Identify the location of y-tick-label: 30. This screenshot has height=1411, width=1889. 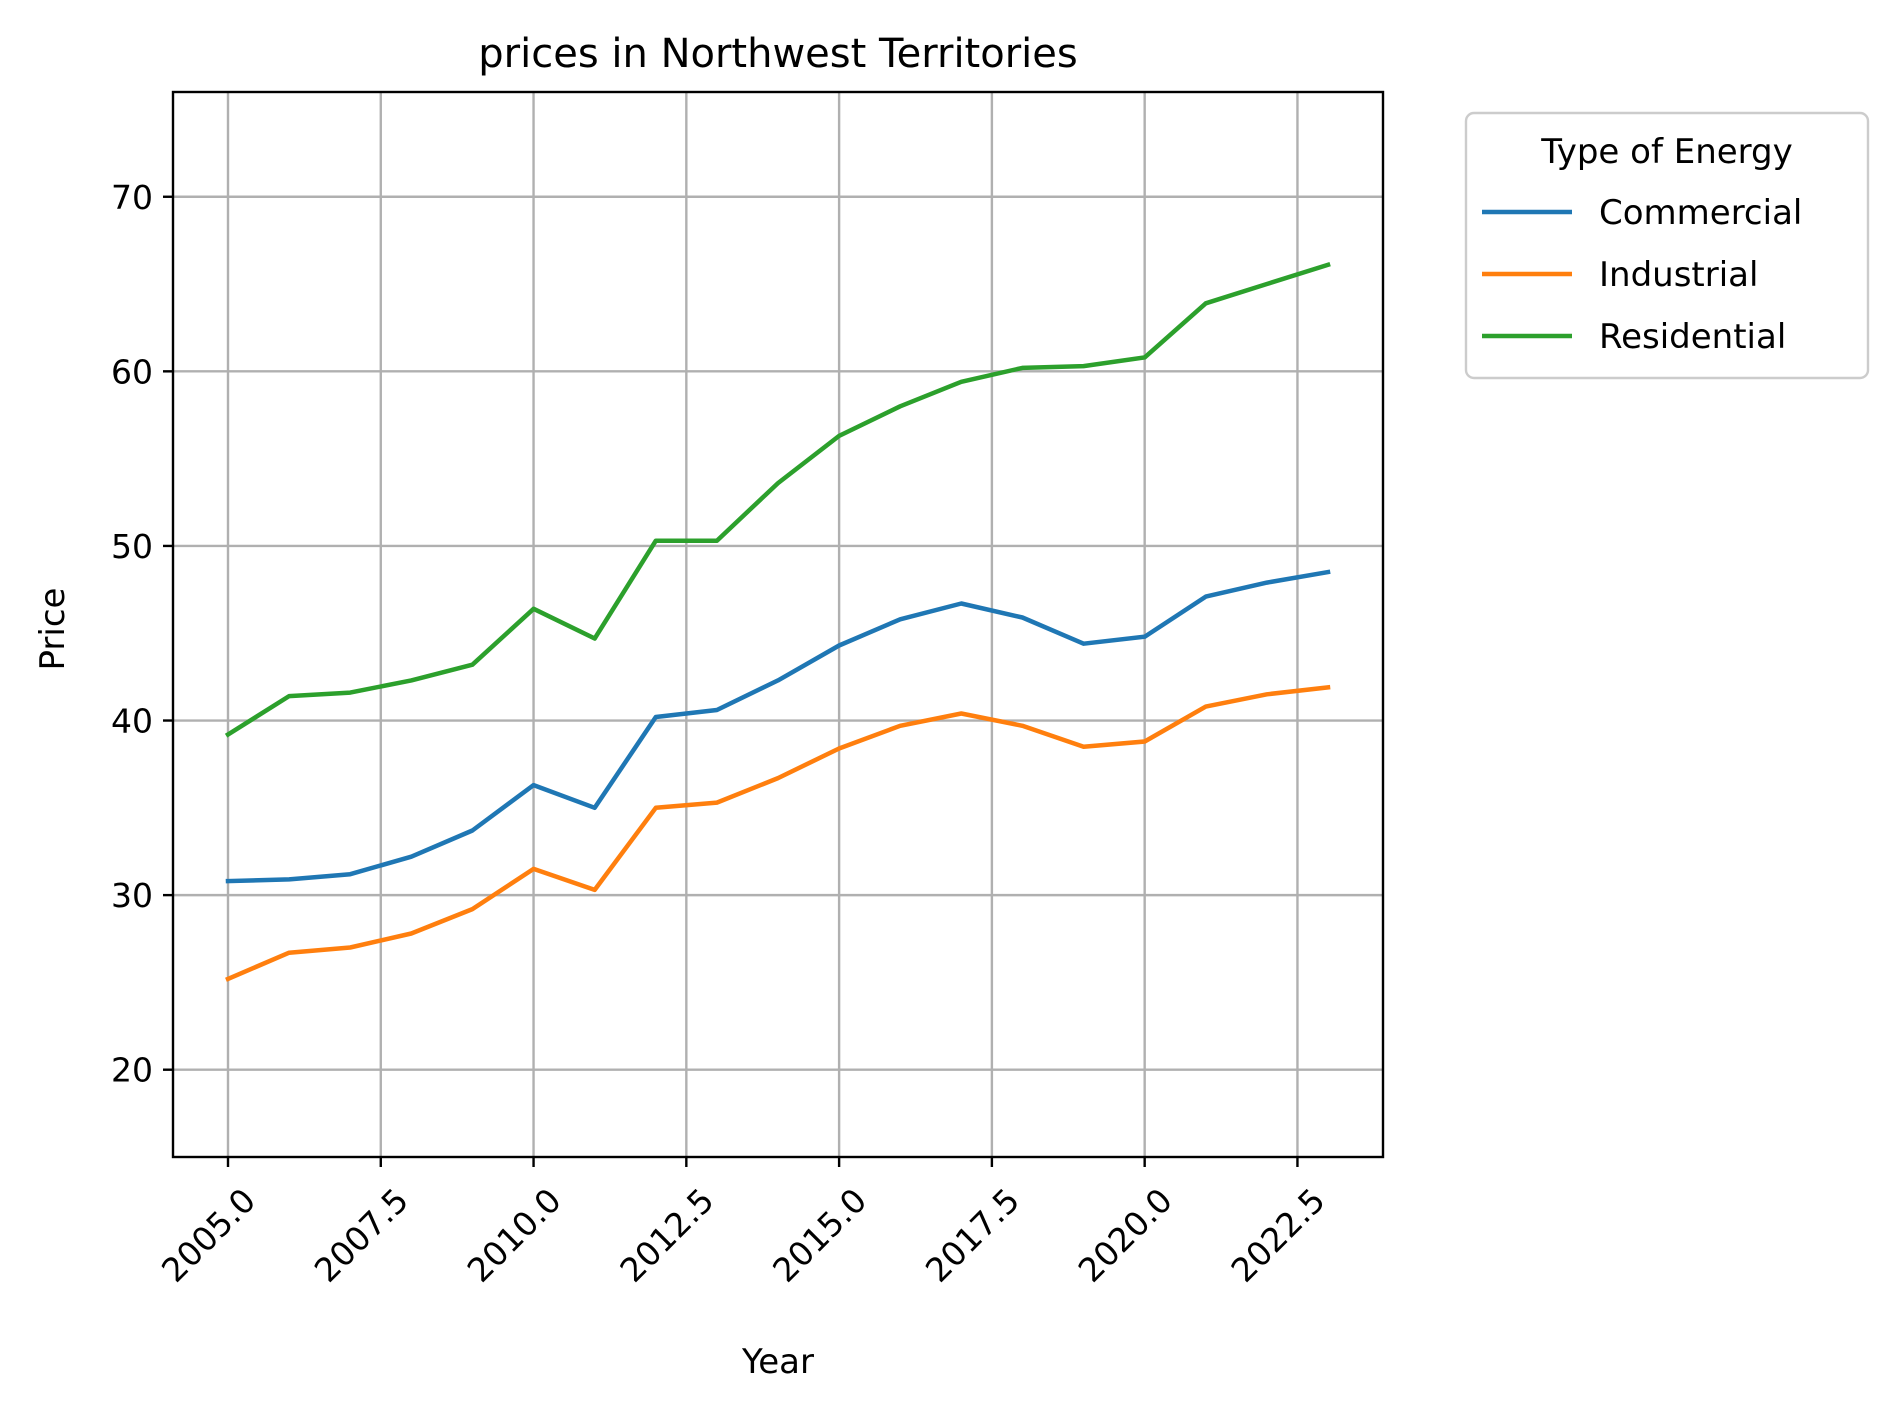
(132, 895).